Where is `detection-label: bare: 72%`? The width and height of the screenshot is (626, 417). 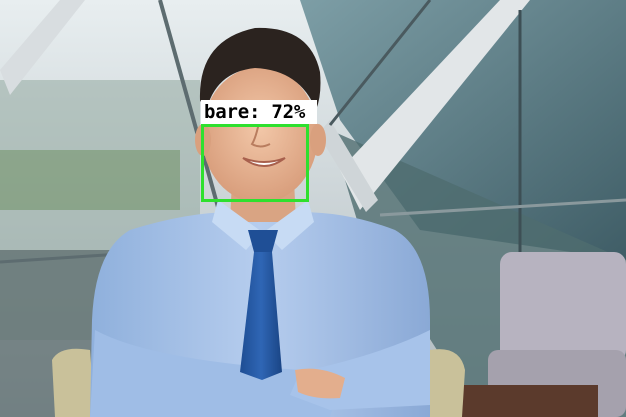
detection-label: bare: 72% is located at coordinates (255, 112).